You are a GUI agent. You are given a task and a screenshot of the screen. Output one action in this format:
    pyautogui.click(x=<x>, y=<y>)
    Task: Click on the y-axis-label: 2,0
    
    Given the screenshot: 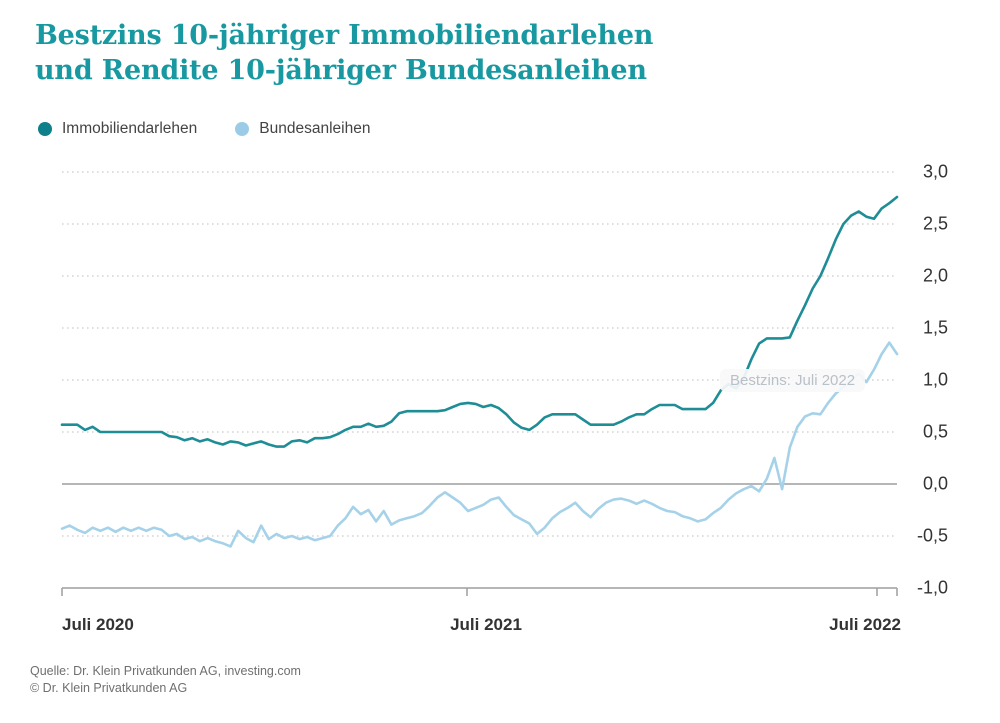 What is the action you would take?
    pyautogui.click(x=935, y=275)
    